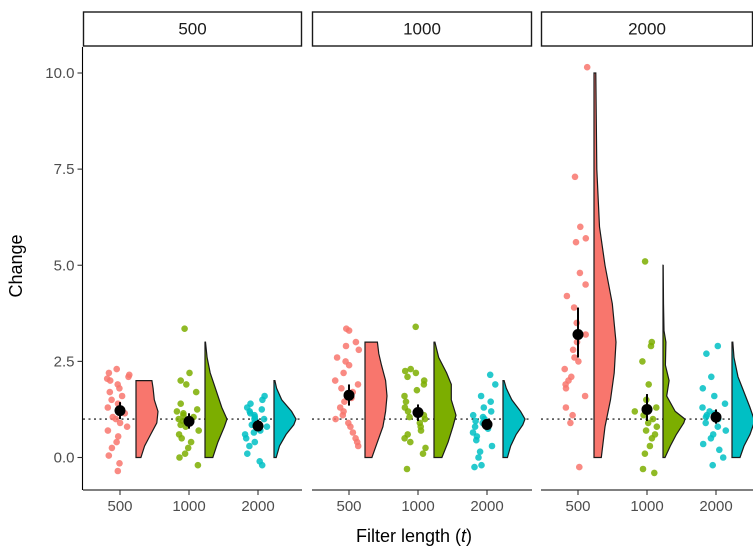  I want to click on x-tick-label: 500, so click(348, 506).